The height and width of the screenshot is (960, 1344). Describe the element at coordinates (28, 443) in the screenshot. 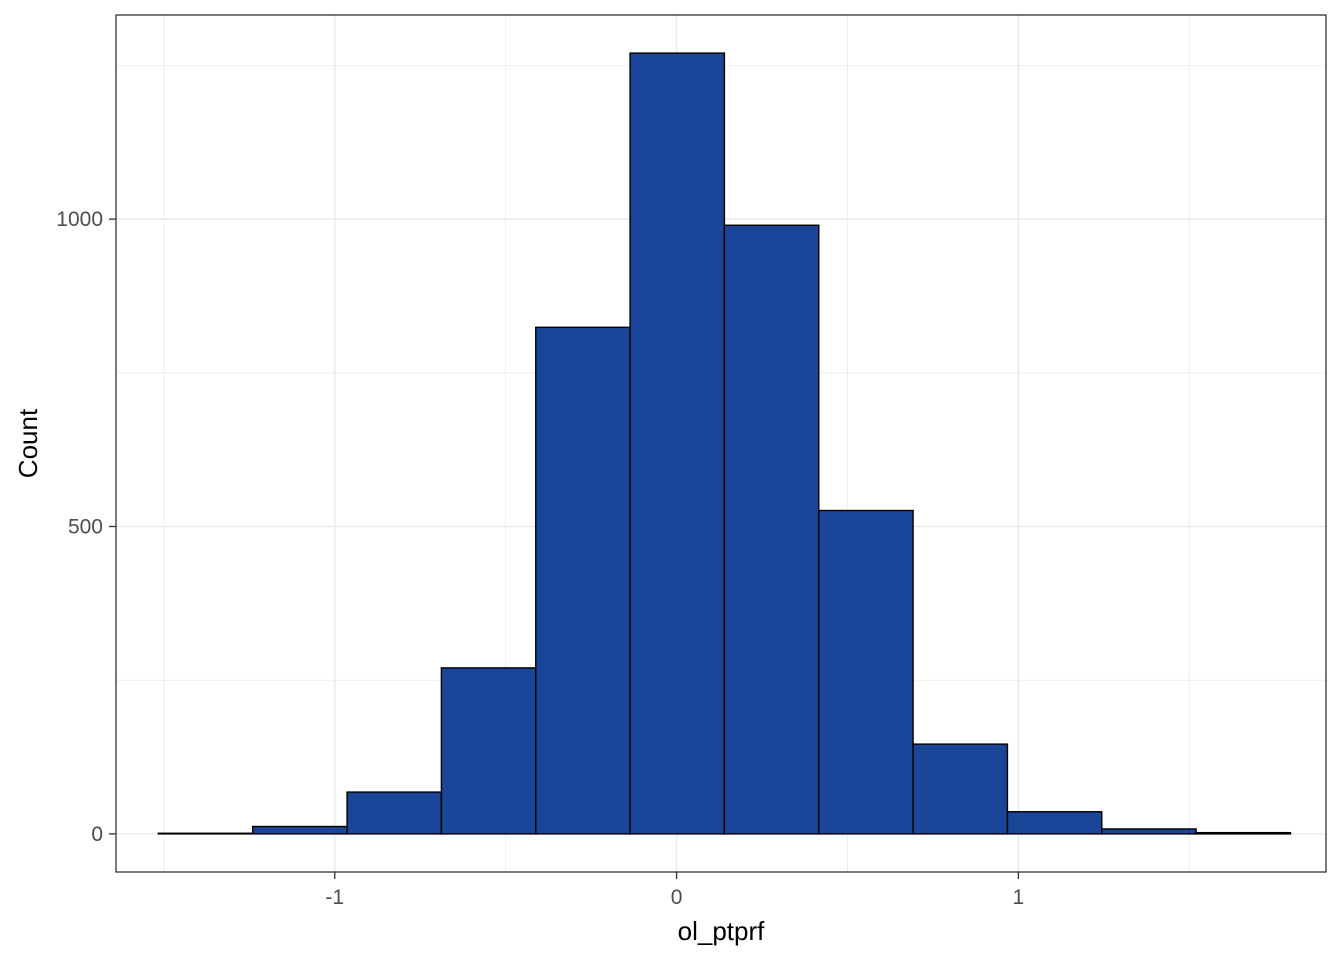

I see `y-axis-title: Count` at that location.